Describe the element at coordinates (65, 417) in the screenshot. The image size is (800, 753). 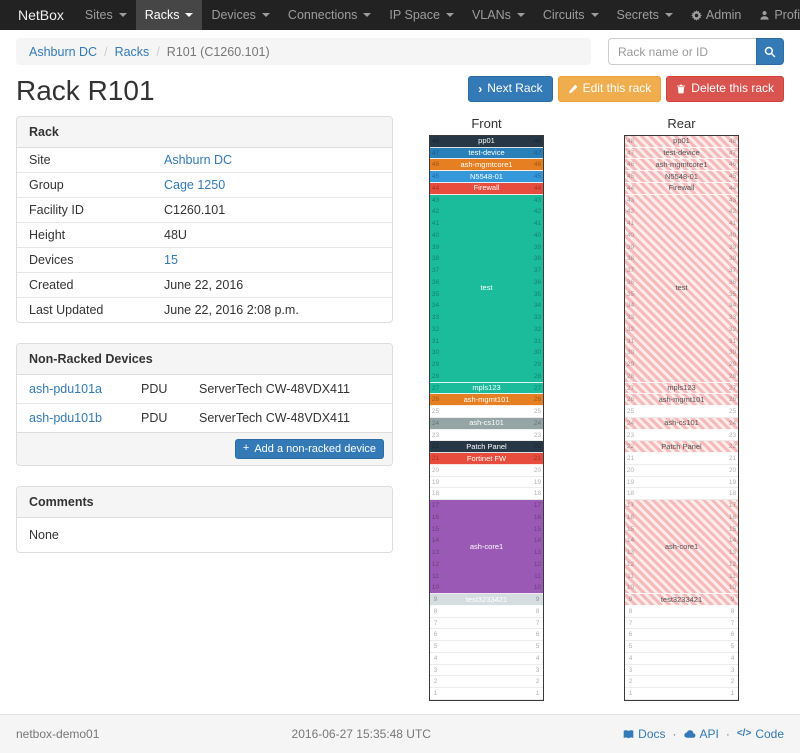
I see `device-link: ash-pdu101b` at that location.